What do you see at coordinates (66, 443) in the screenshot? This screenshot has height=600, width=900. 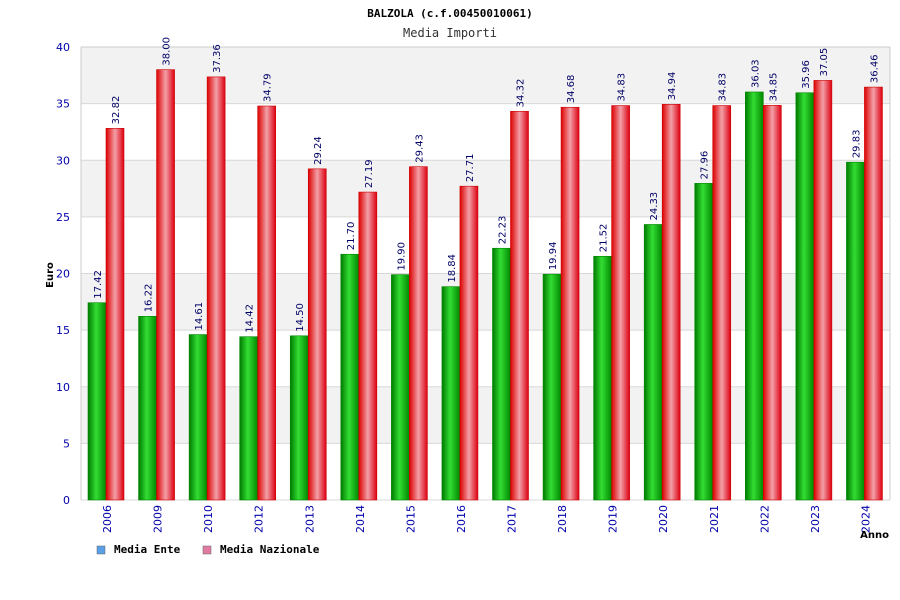 I see `y-tick-label: 5` at bounding box center [66, 443].